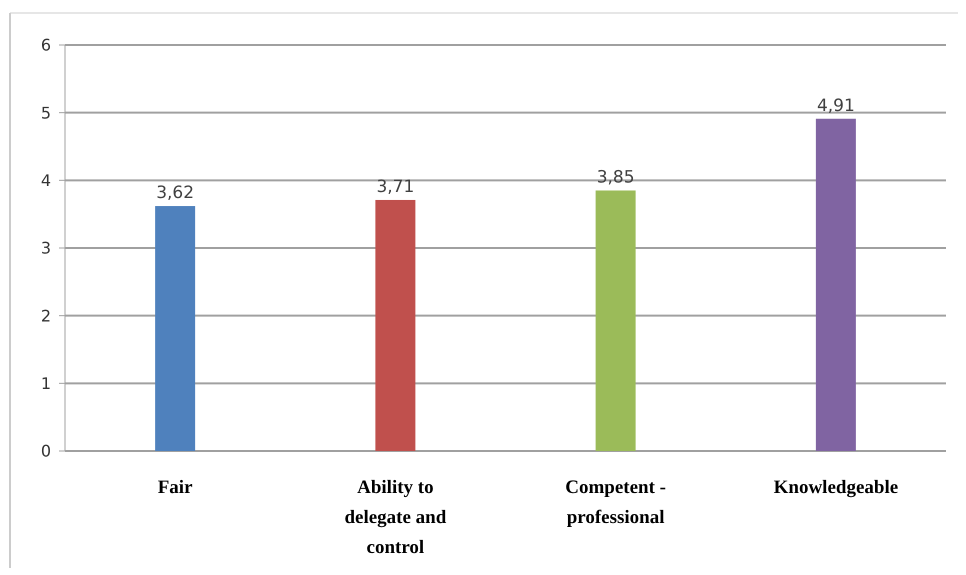 The width and height of the screenshot is (966, 575). Describe the element at coordinates (395, 517) in the screenshot. I see `x-tick-label: Ability to delegate and control` at that location.